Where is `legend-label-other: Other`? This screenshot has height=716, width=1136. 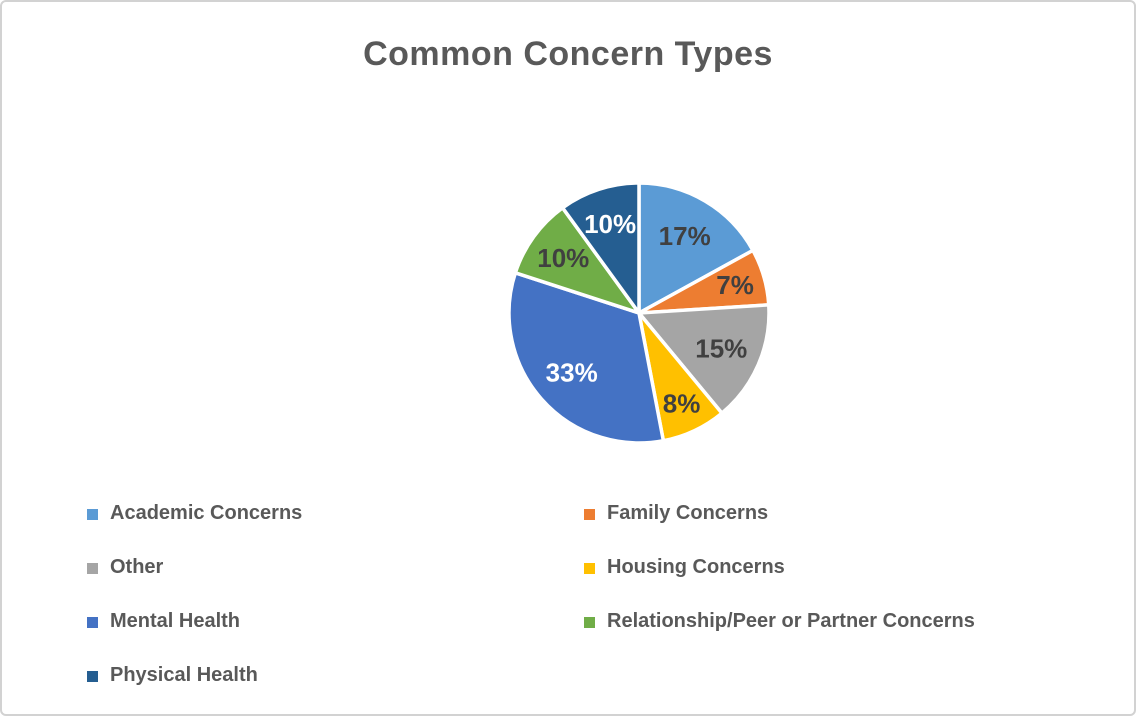
legend-label-other: Other is located at coordinates (137, 566).